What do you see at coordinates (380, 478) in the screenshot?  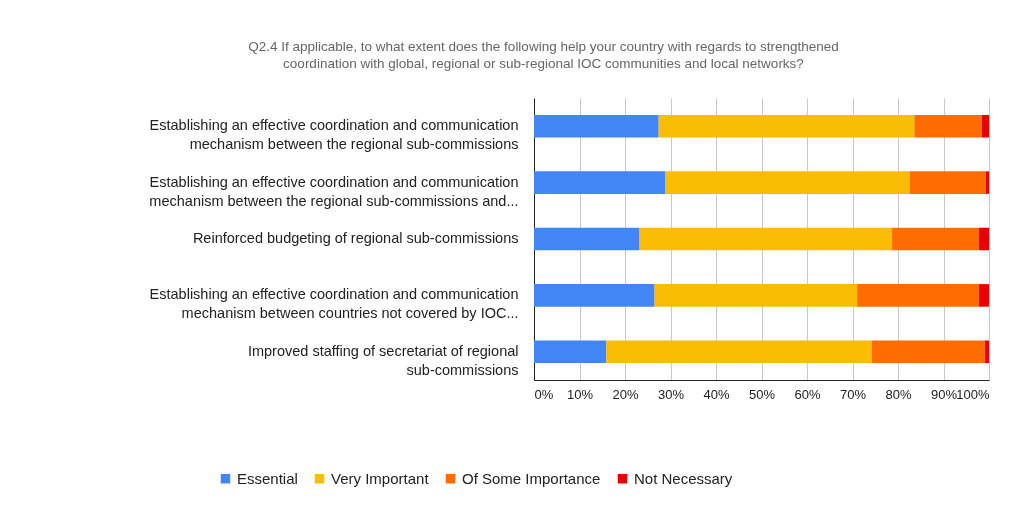 I see `legend-label: Very Important` at bounding box center [380, 478].